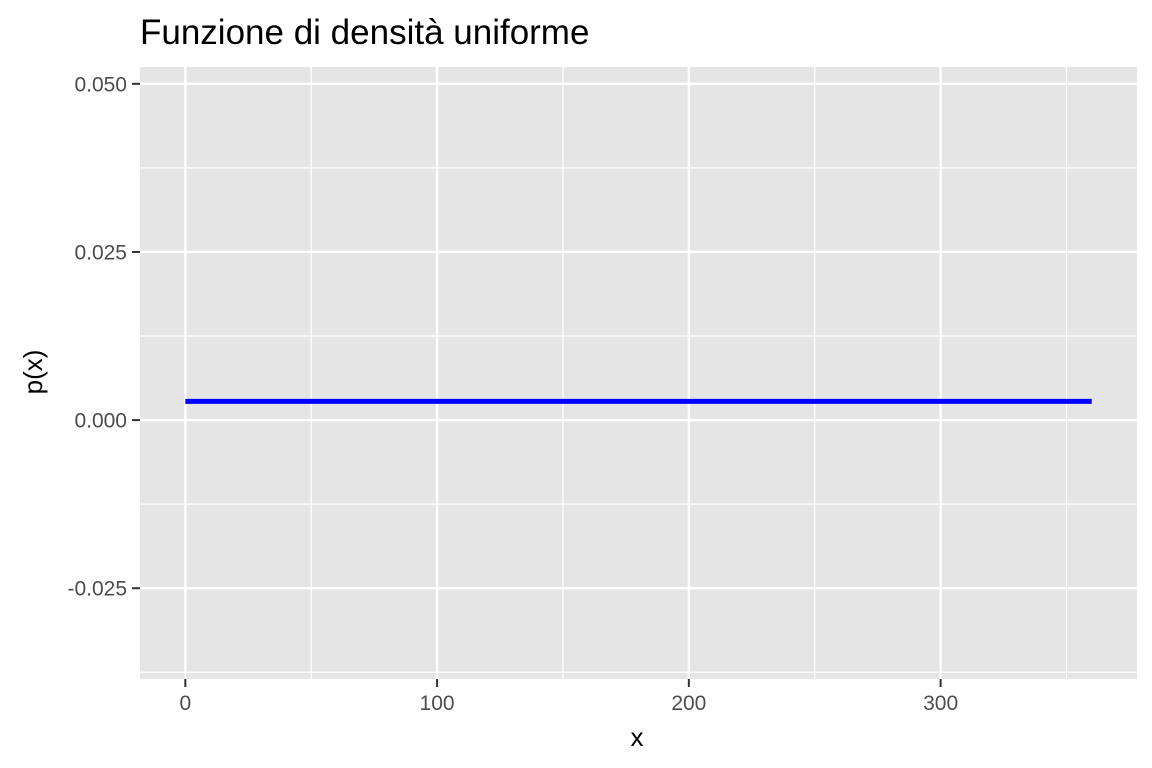 This screenshot has height=768, width=1152. Describe the element at coordinates (185, 703) in the screenshot. I see `x-tick-label: 0` at that location.